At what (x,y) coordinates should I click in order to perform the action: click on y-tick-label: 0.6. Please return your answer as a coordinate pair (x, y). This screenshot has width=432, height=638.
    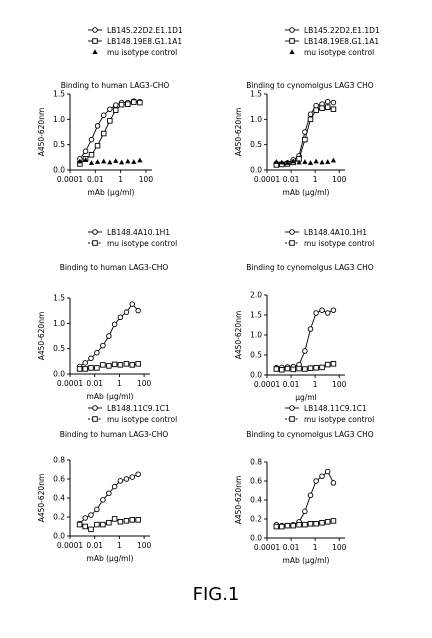
    Looking at the image, I should click on (256, 481).